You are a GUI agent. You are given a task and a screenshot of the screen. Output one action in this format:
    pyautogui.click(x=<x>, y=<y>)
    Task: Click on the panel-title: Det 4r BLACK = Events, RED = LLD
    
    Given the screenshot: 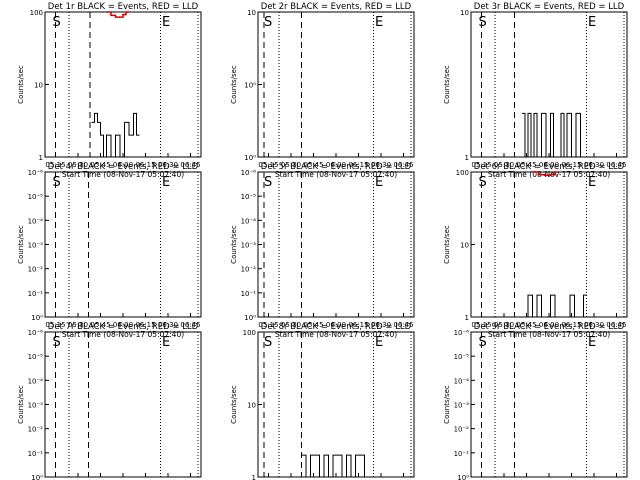 What is the action you would take?
    pyautogui.click(x=123, y=167)
    